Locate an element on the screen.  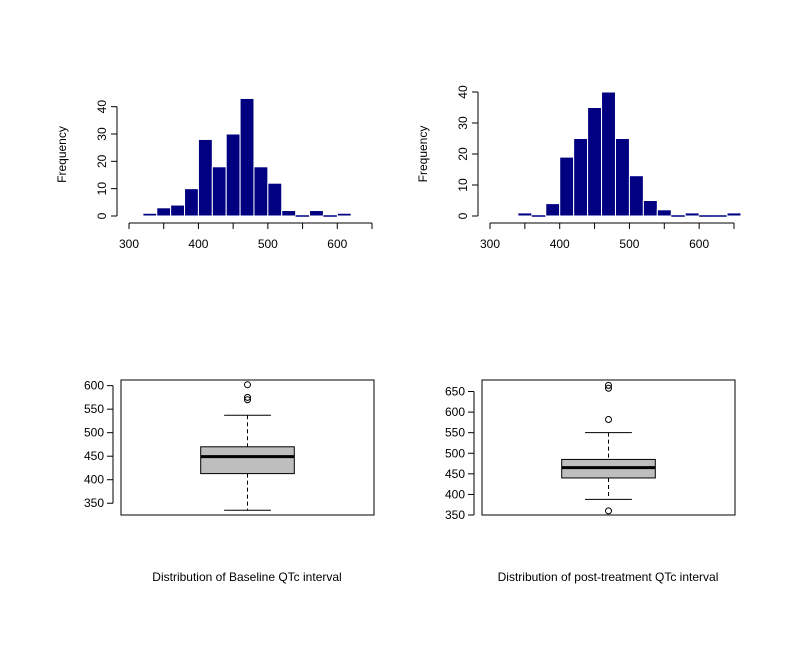
interquartile-box is located at coordinates (247, 460).